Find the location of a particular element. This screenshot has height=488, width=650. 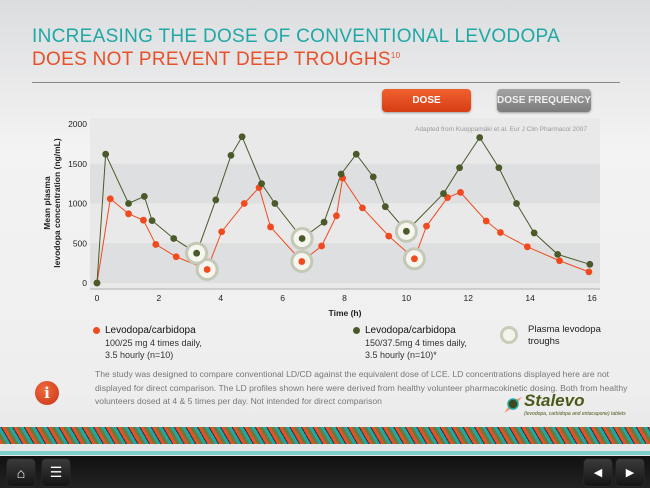

trough-ring-icon is located at coordinates (509, 335).